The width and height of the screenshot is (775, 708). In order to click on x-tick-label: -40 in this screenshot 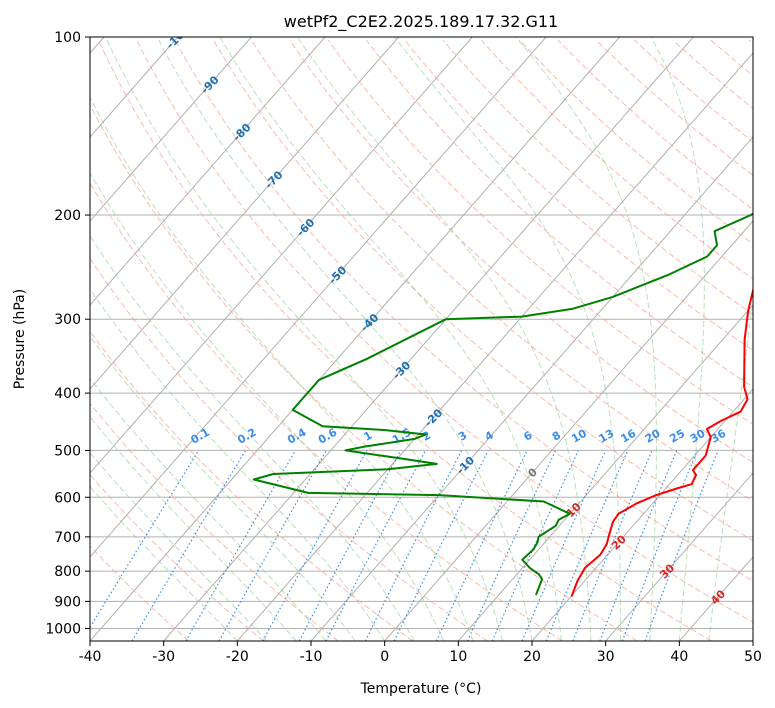, I will do `click(90, 657)`.